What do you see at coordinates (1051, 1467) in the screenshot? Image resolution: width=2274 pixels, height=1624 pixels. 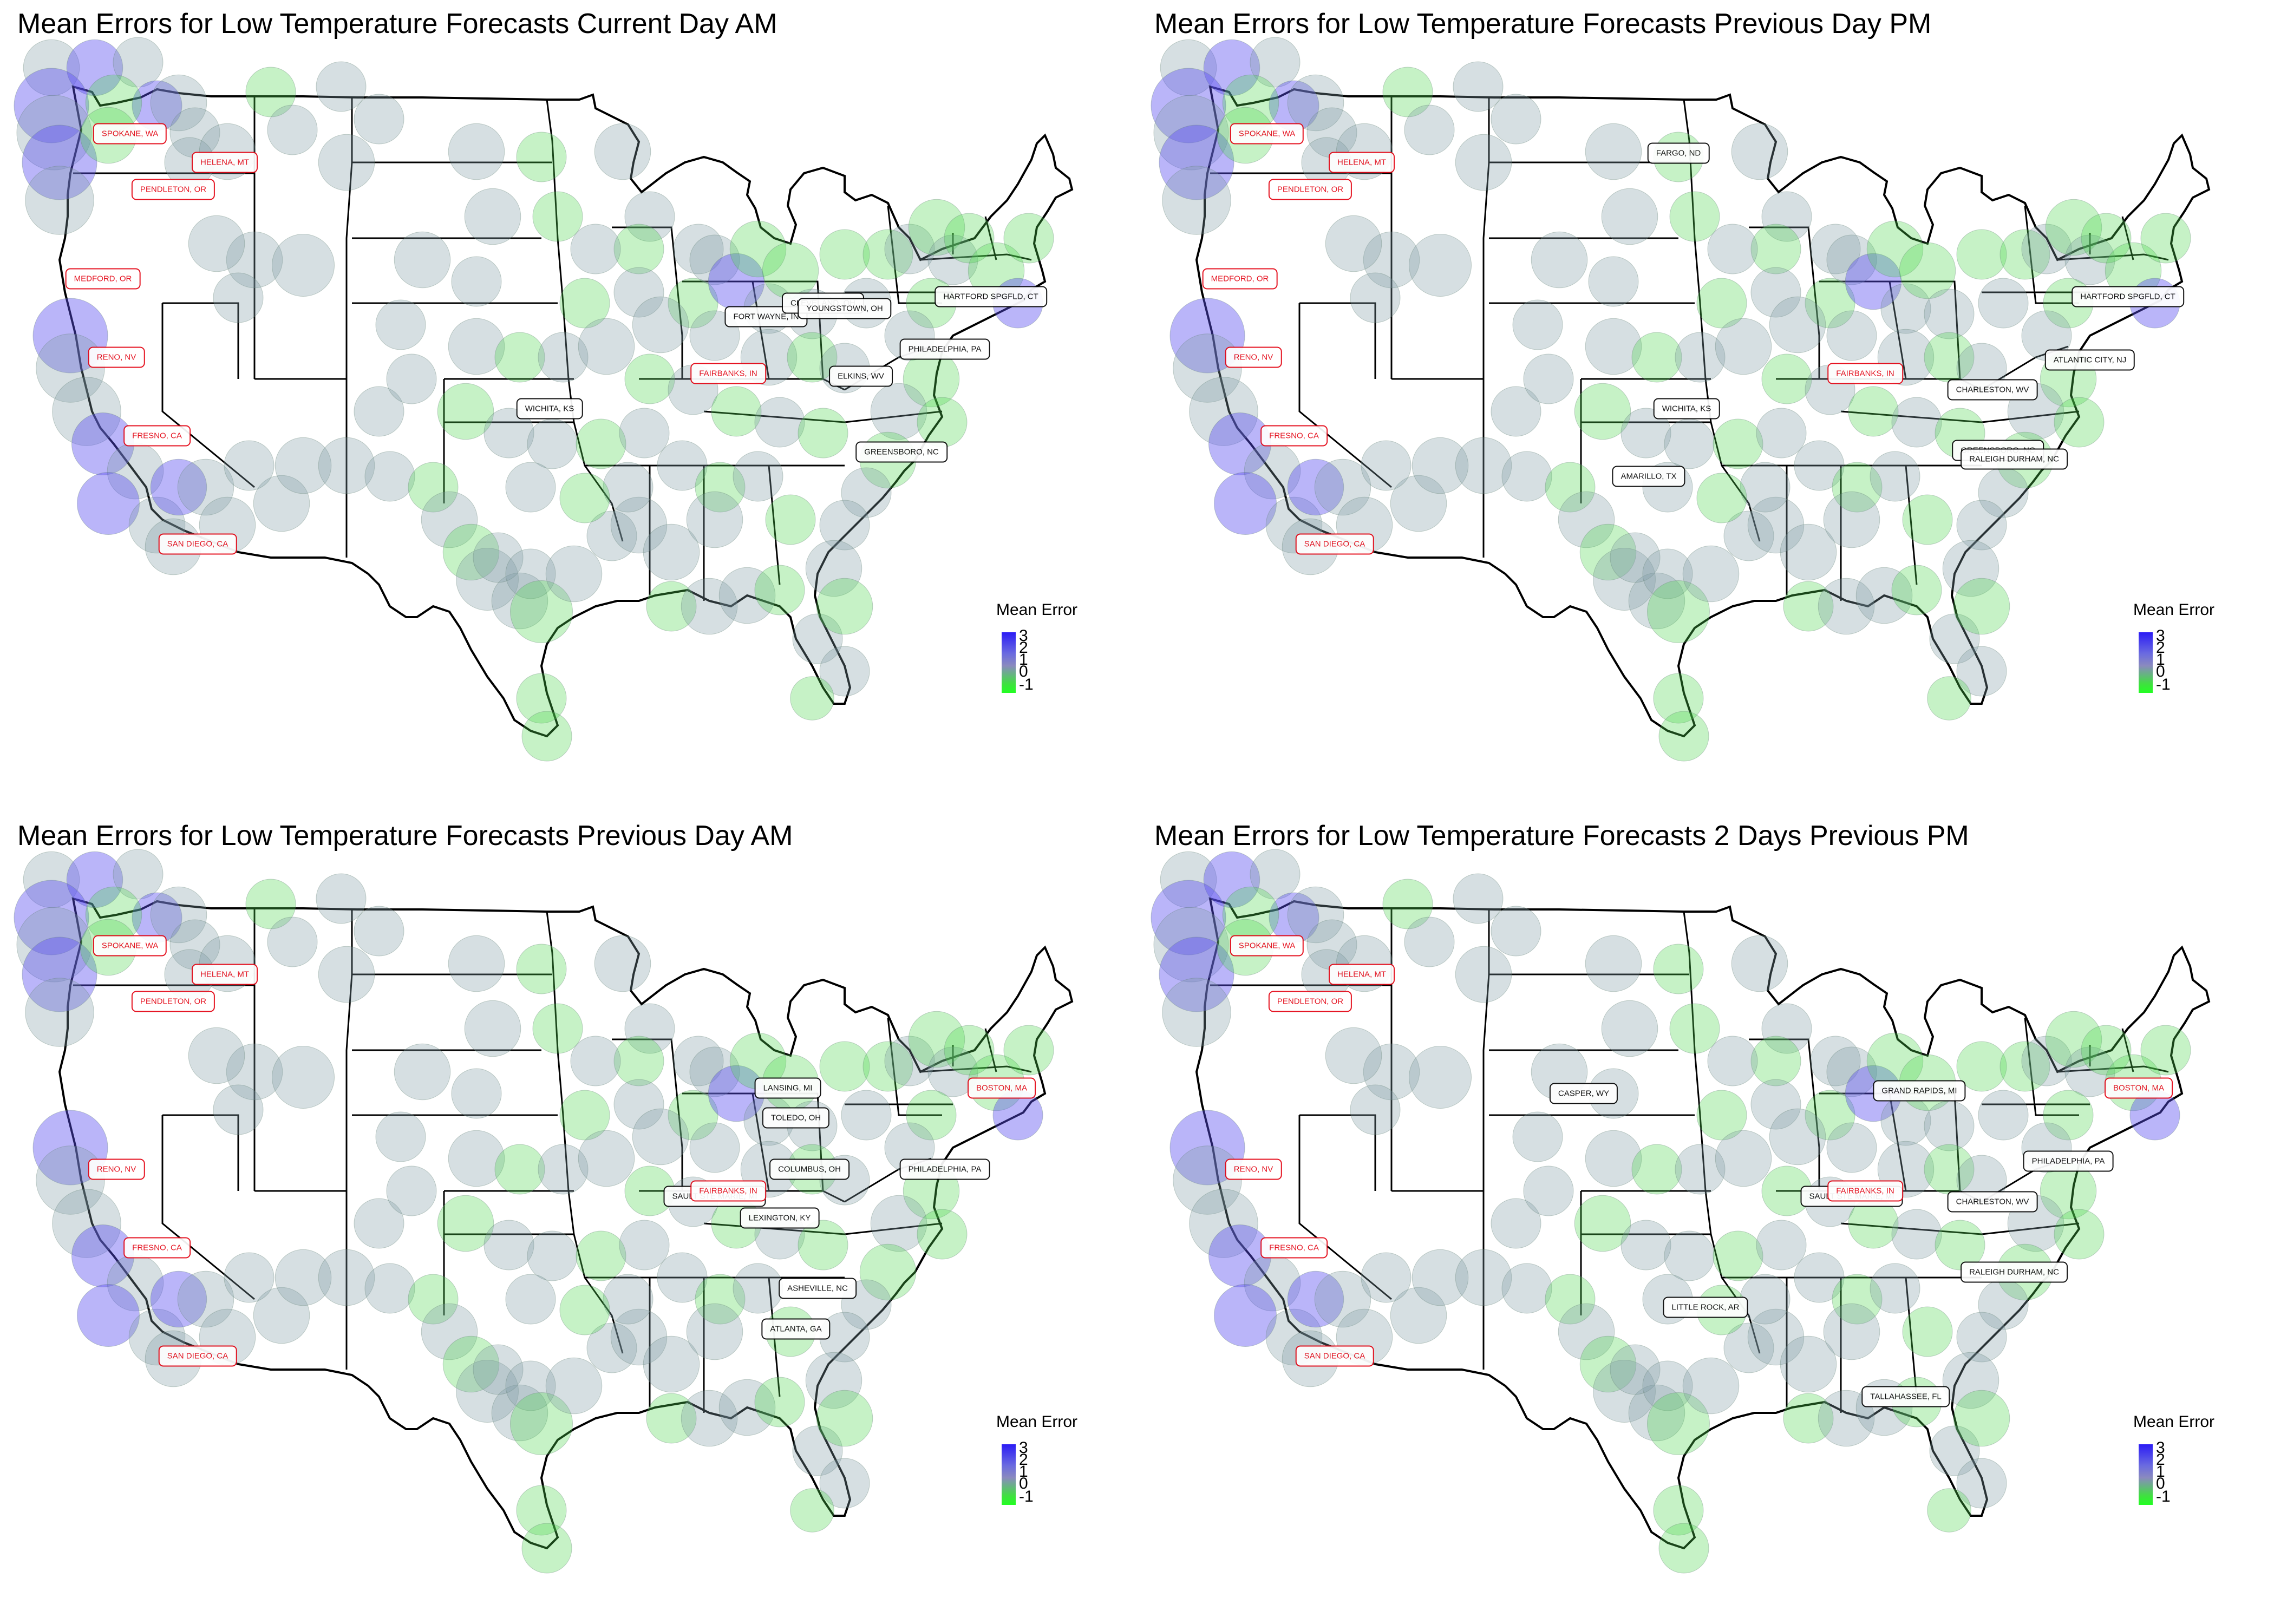 I see `legend: Mean Error 3 2 1 0 -1` at bounding box center [1051, 1467].